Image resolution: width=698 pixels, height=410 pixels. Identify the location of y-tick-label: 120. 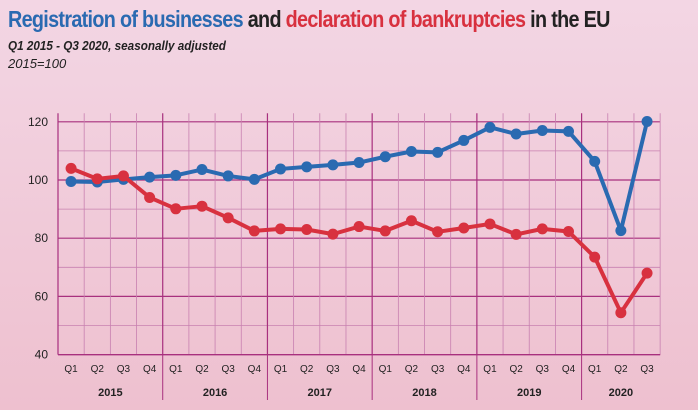
(38, 122).